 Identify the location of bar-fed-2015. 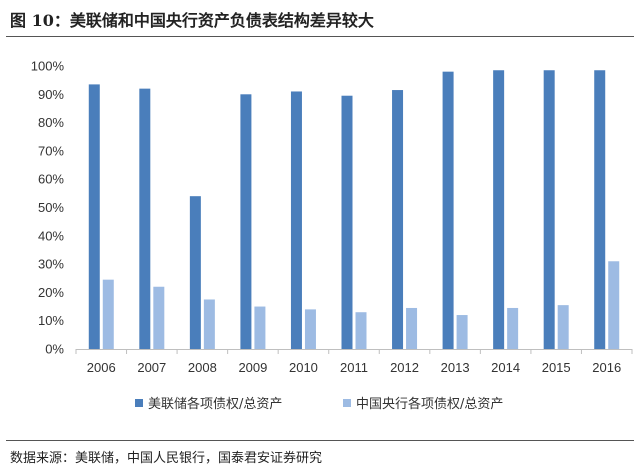
(549, 210).